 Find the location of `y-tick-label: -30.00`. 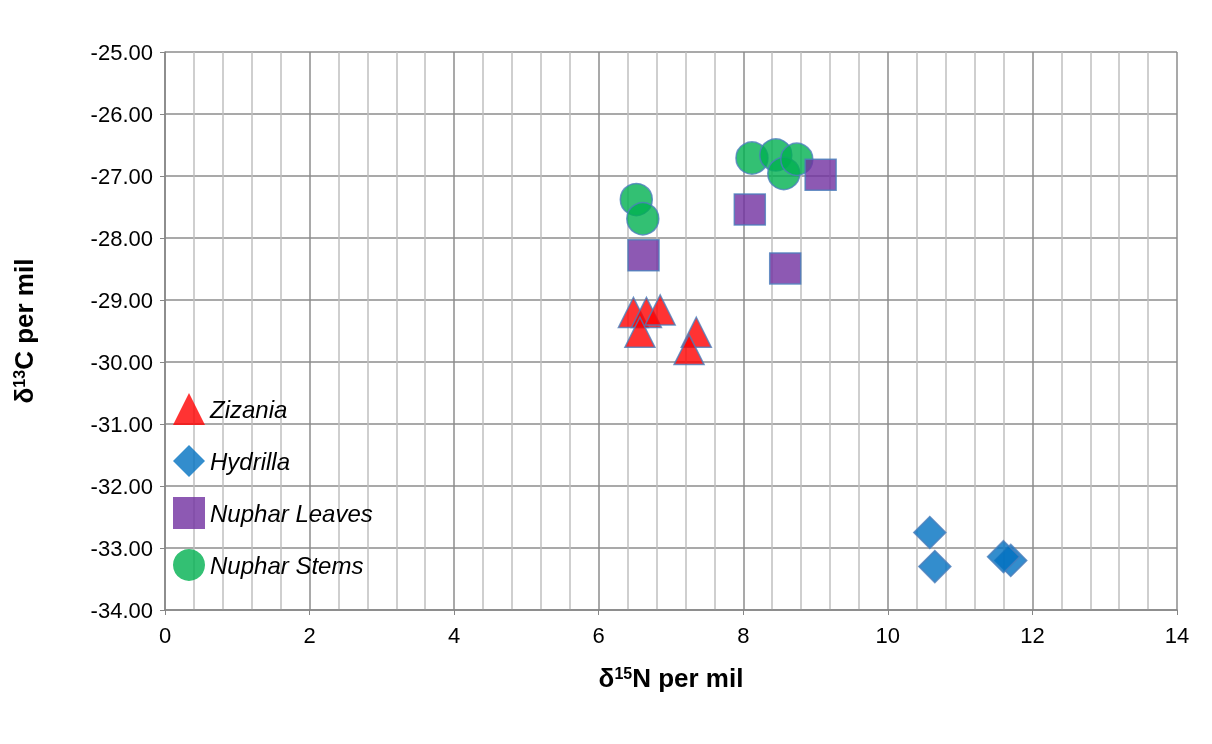

y-tick-label: -30.00 is located at coordinates (121, 362).